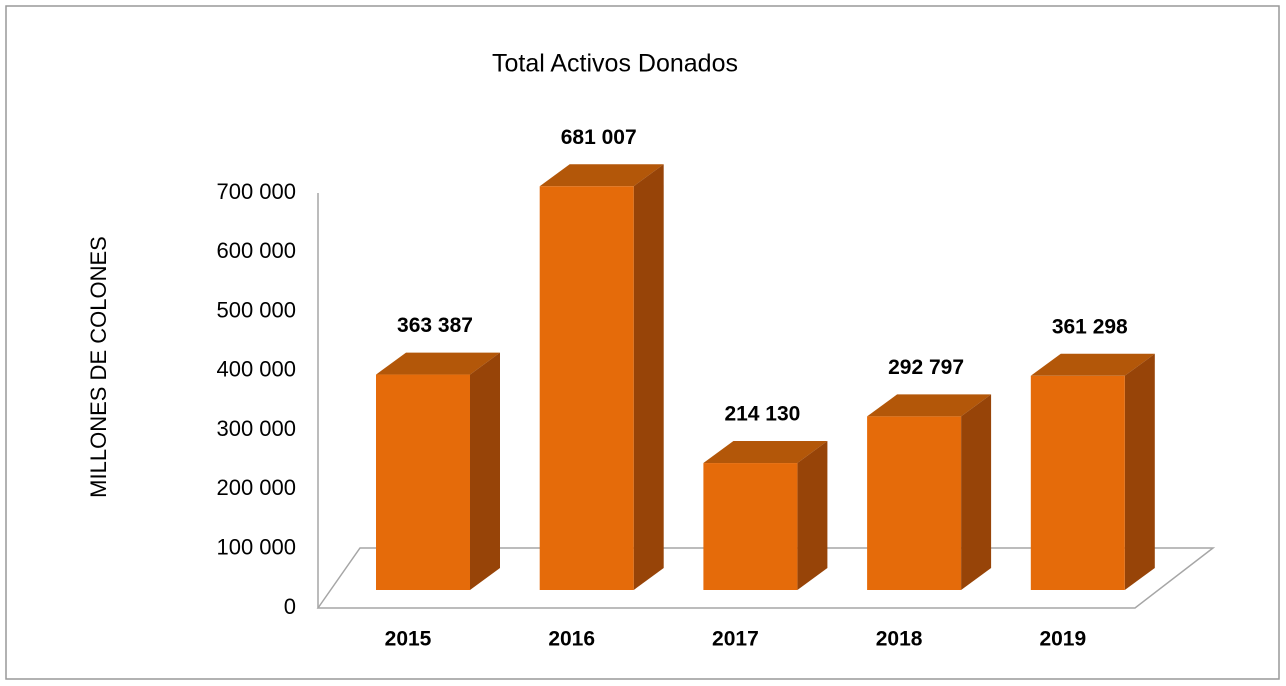 This screenshot has height=686, width=1286. What do you see at coordinates (256, 191) in the screenshot?
I see `y-tick-label: 700 000` at bounding box center [256, 191].